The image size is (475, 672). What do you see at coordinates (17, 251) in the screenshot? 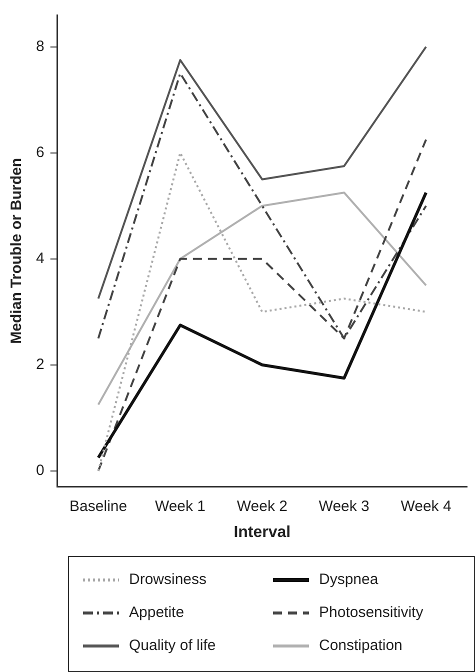
I see `y-axis-title: Median Trouble or Burden` at bounding box center [17, 251].